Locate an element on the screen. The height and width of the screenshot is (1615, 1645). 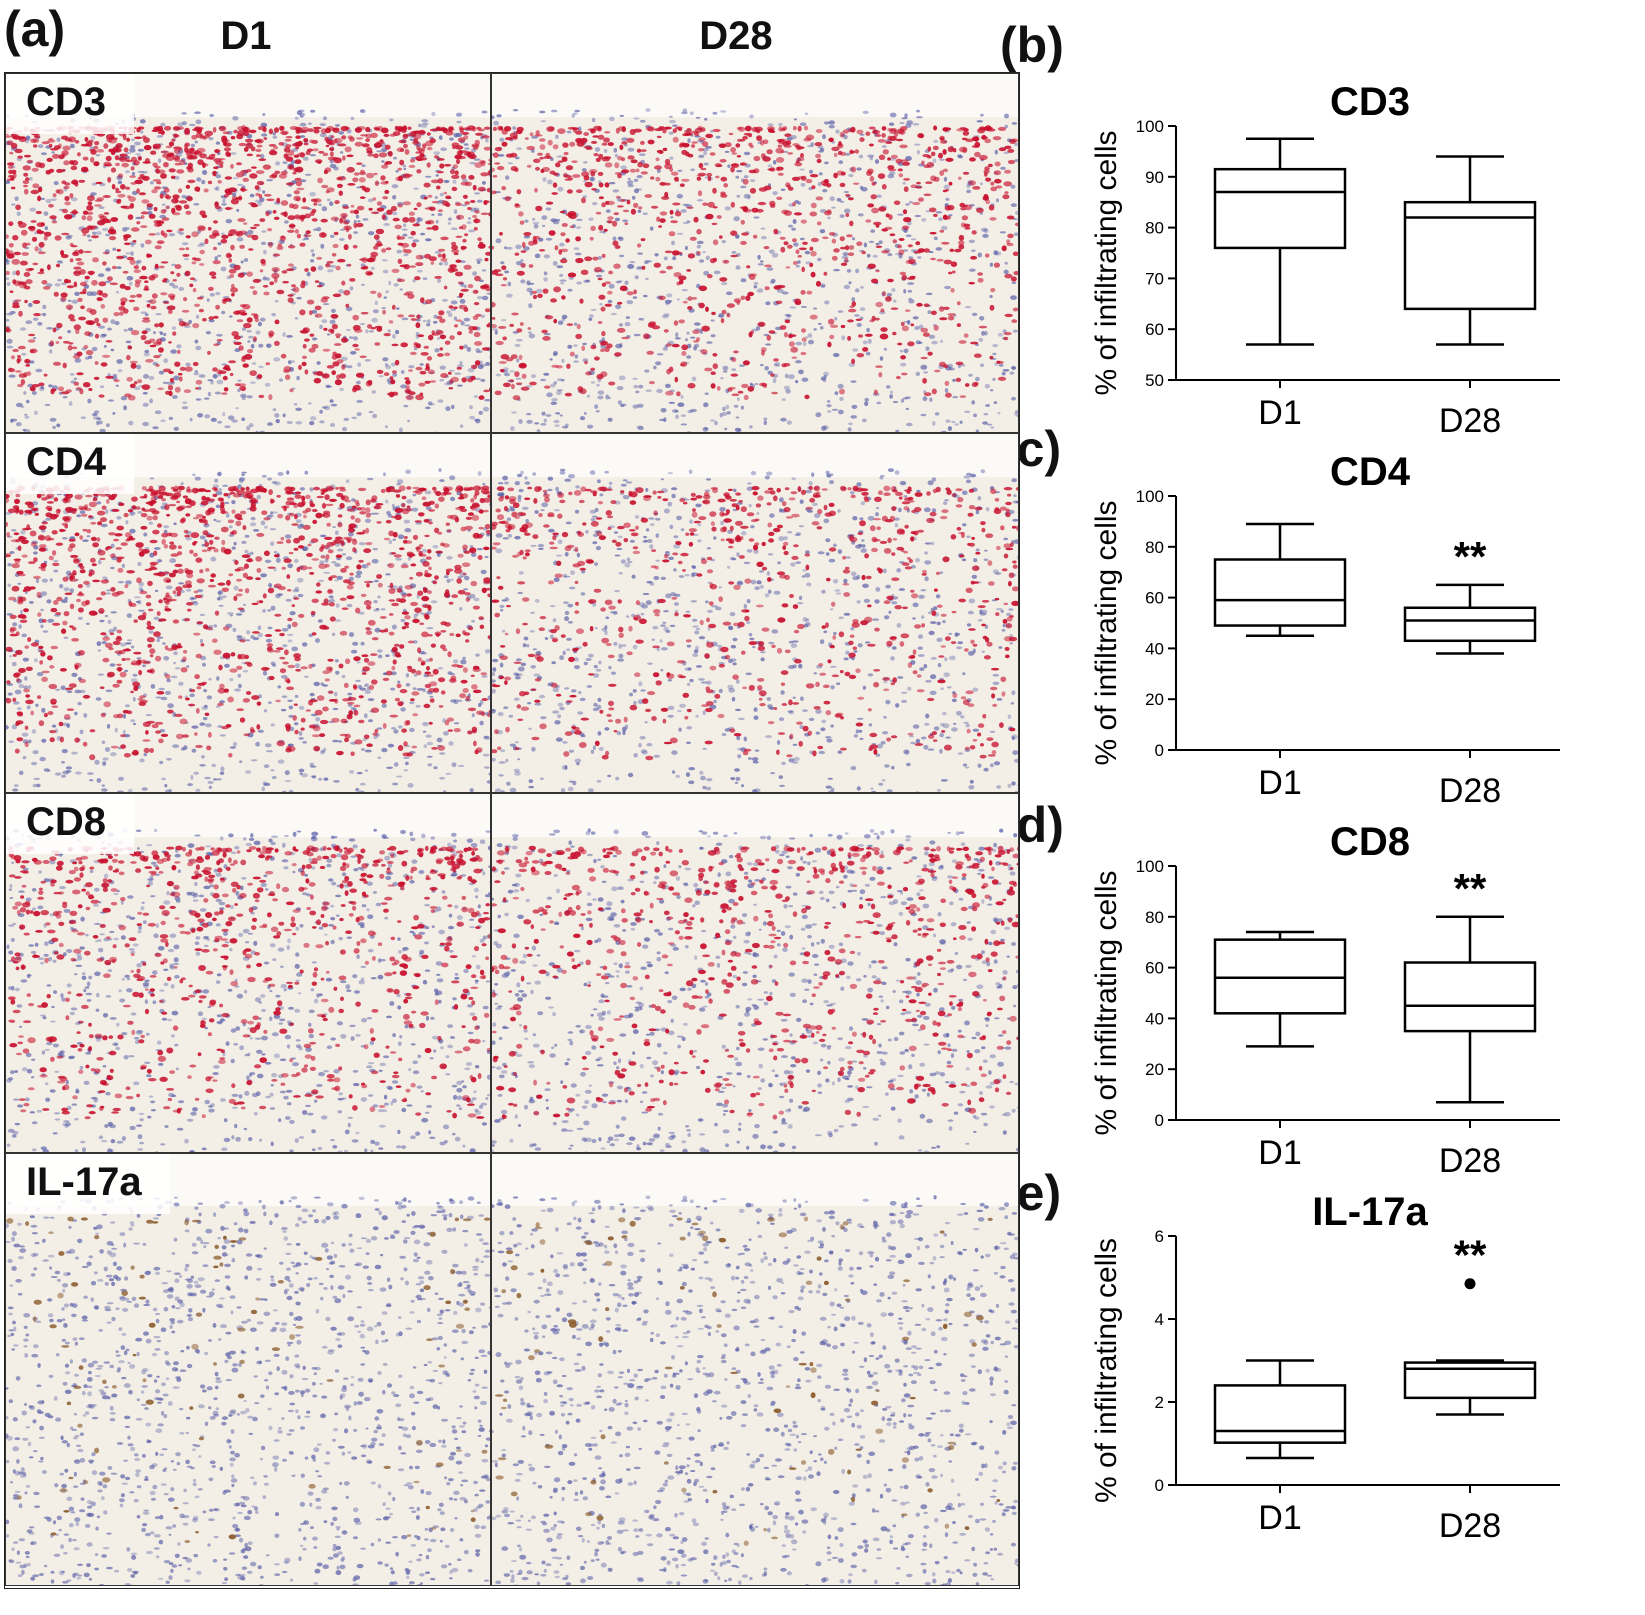
row-label-cd4: CD4 is located at coordinates (70, 464).